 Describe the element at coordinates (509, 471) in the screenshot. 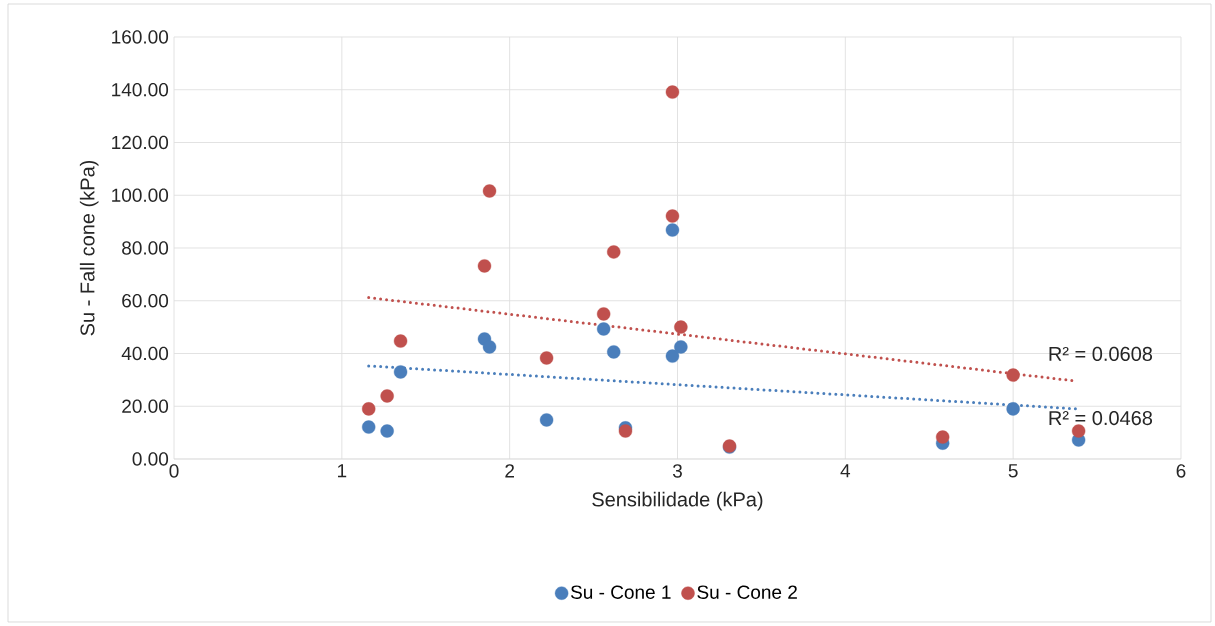

I see `x-tick-label: 2` at that location.